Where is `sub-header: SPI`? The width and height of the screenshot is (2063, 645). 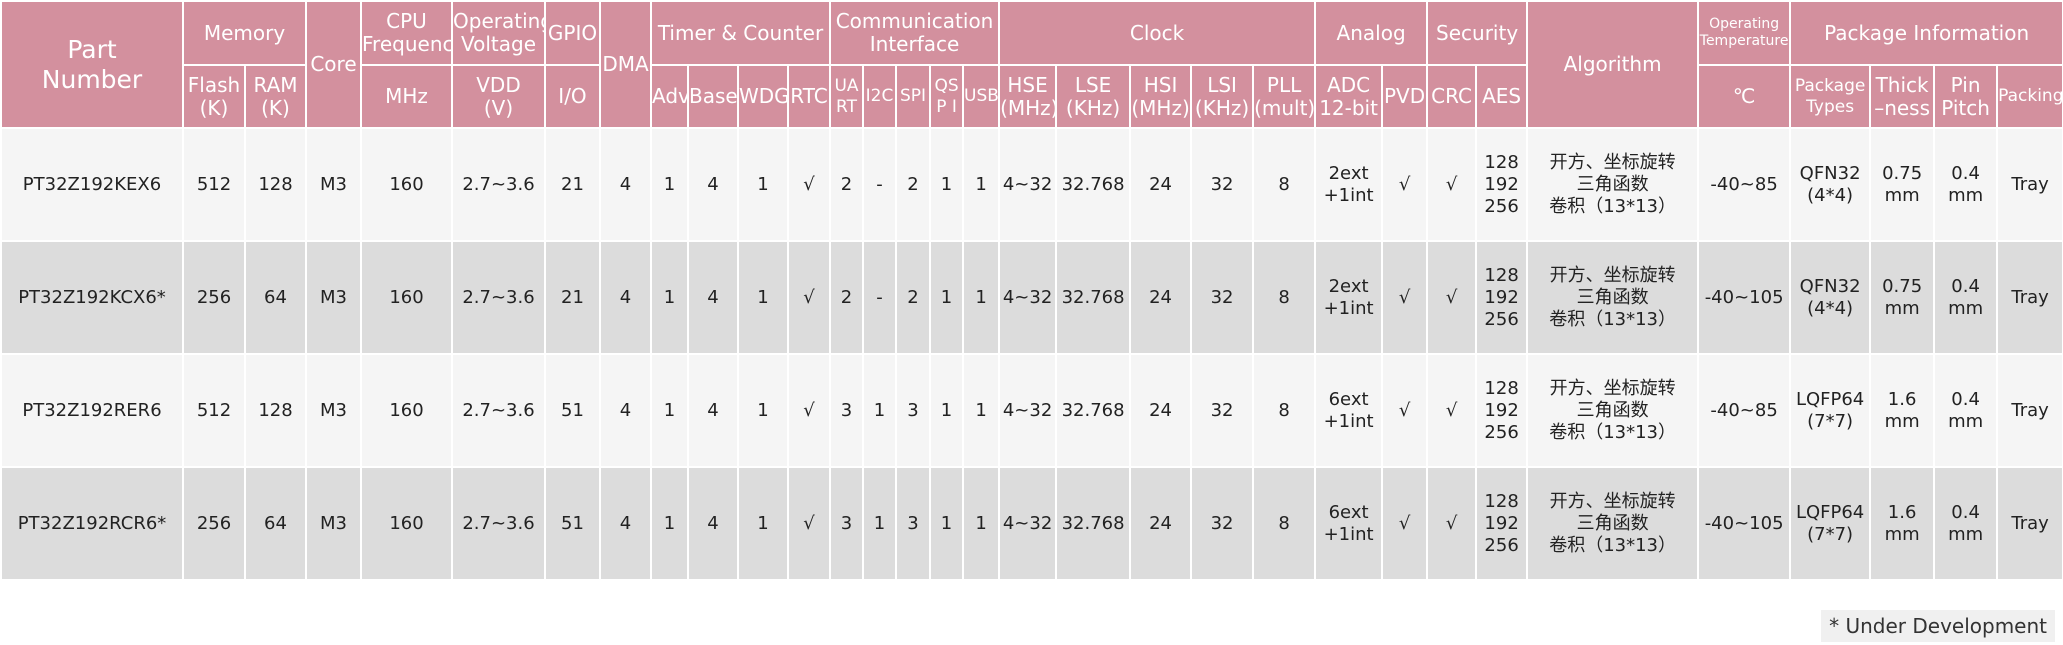
sub-header: SPI is located at coordinates (913, 96).